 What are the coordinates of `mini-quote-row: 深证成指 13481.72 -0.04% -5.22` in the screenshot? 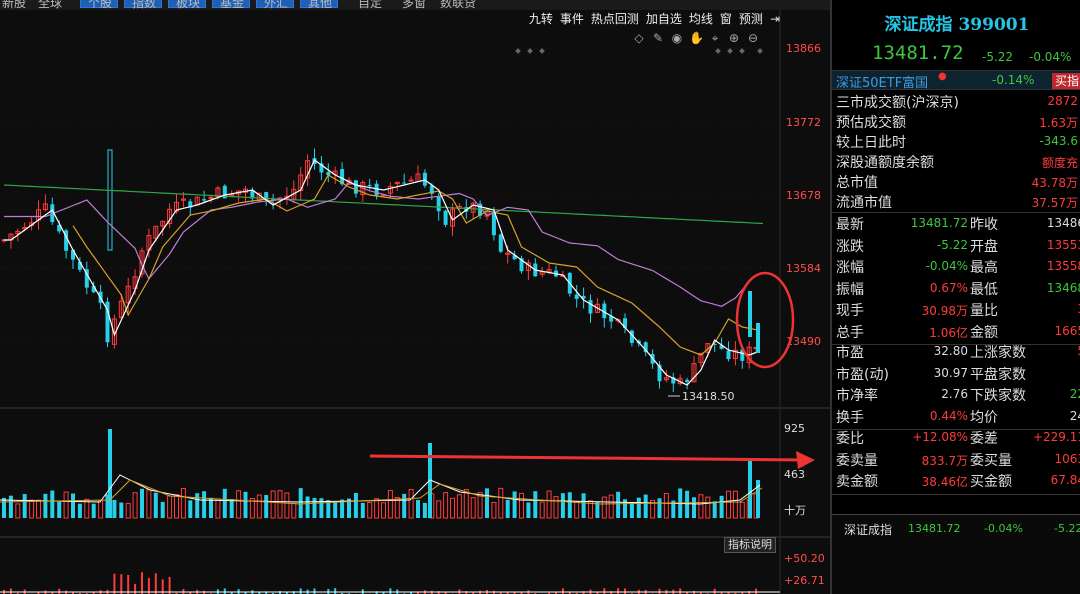 It's located at (956, 530).